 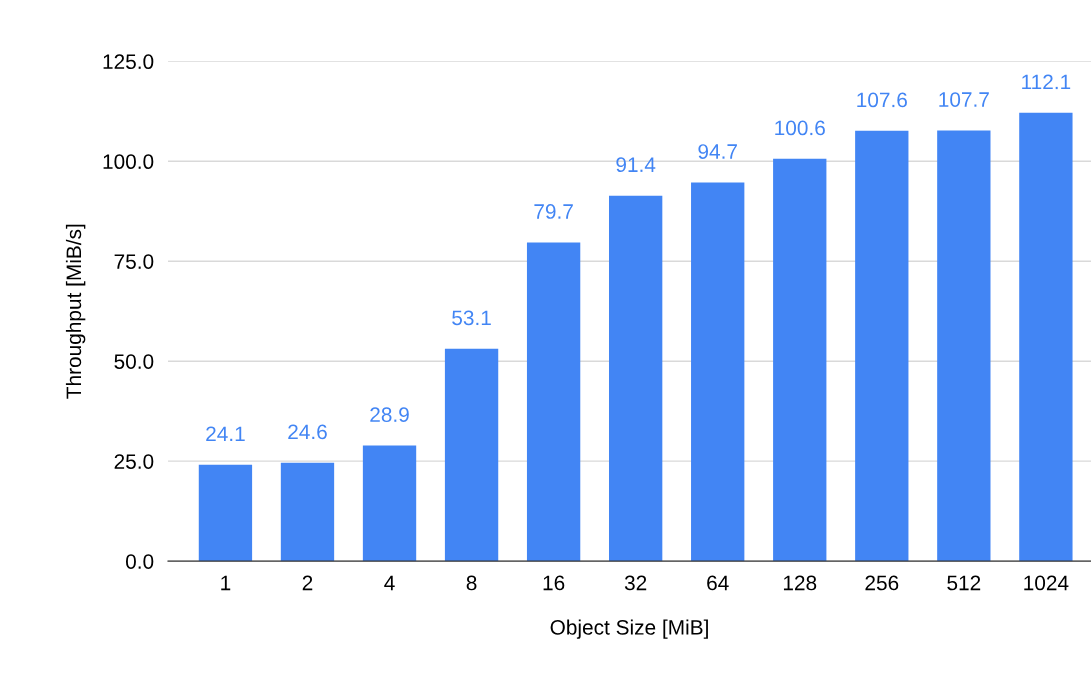 What do you see at coordinates (629, 629) in the screenshot?
I see `x-axis-title: Object Size [MiB]` at bounding box center [629, 629].